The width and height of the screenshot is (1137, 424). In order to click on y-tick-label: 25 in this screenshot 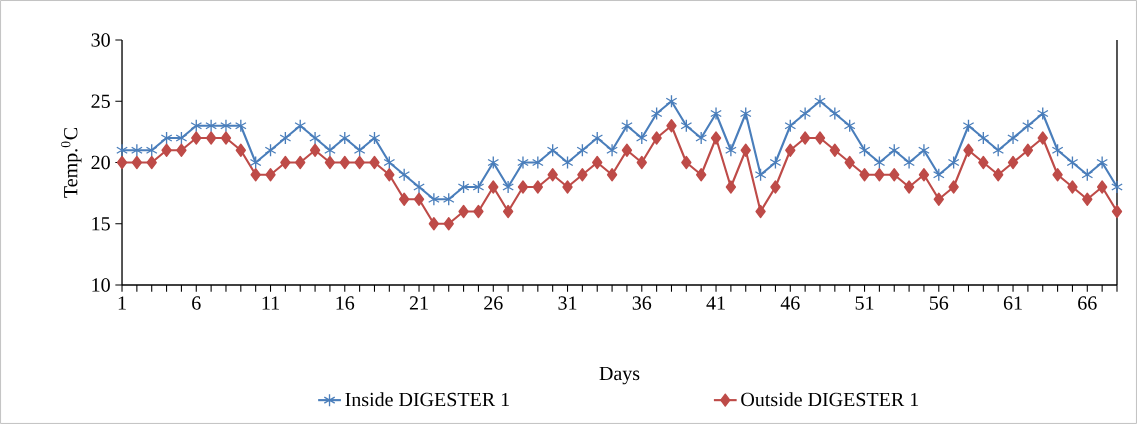, I will do `click(100, 101)`.